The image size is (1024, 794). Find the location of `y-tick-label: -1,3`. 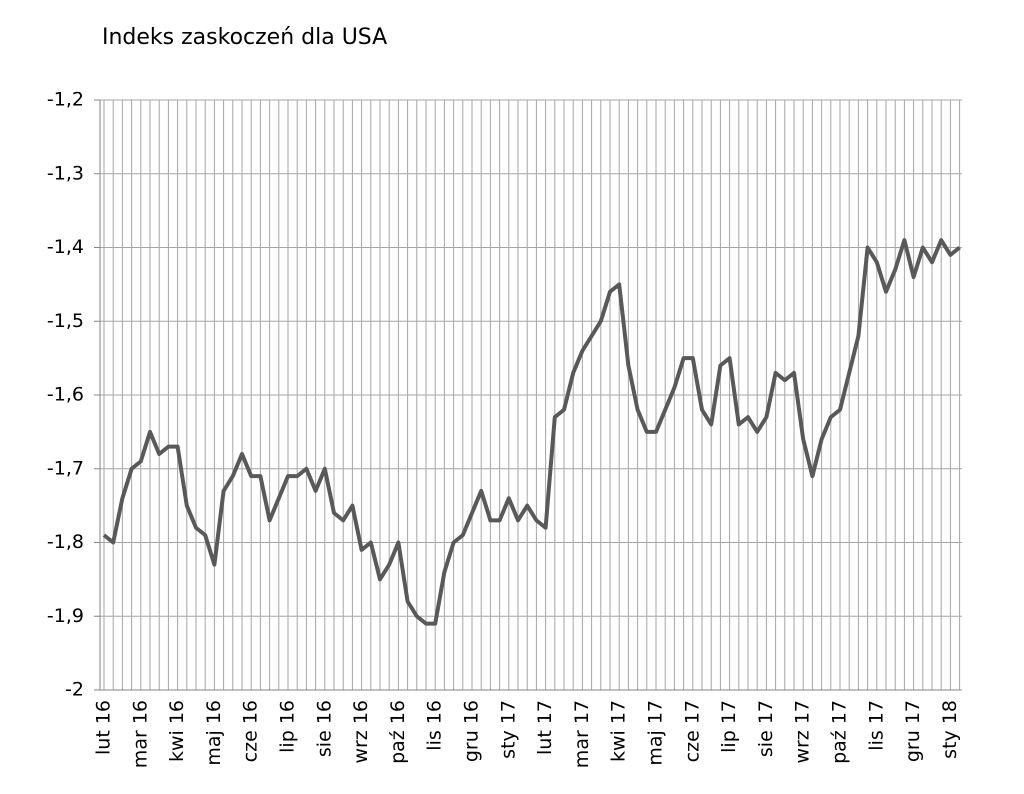

y-tick-label: -1,3 is located at coordinates (65, 173).